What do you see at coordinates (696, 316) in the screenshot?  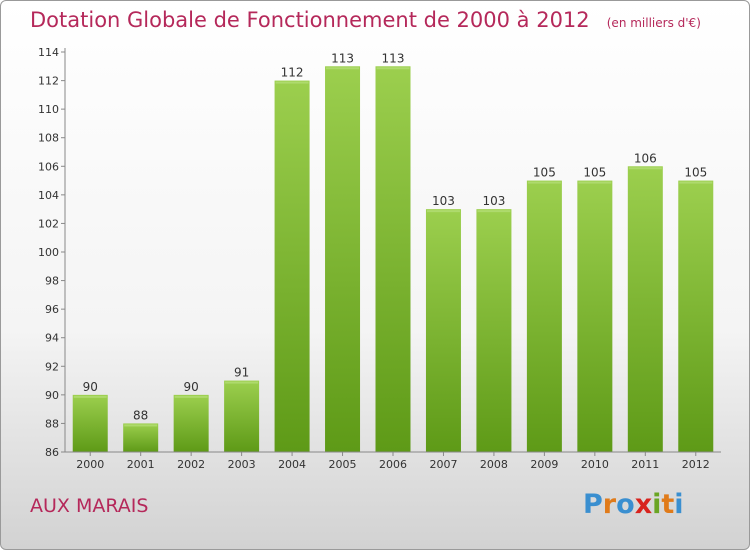 I see `bar-2012` at bounding box center [696, 316].